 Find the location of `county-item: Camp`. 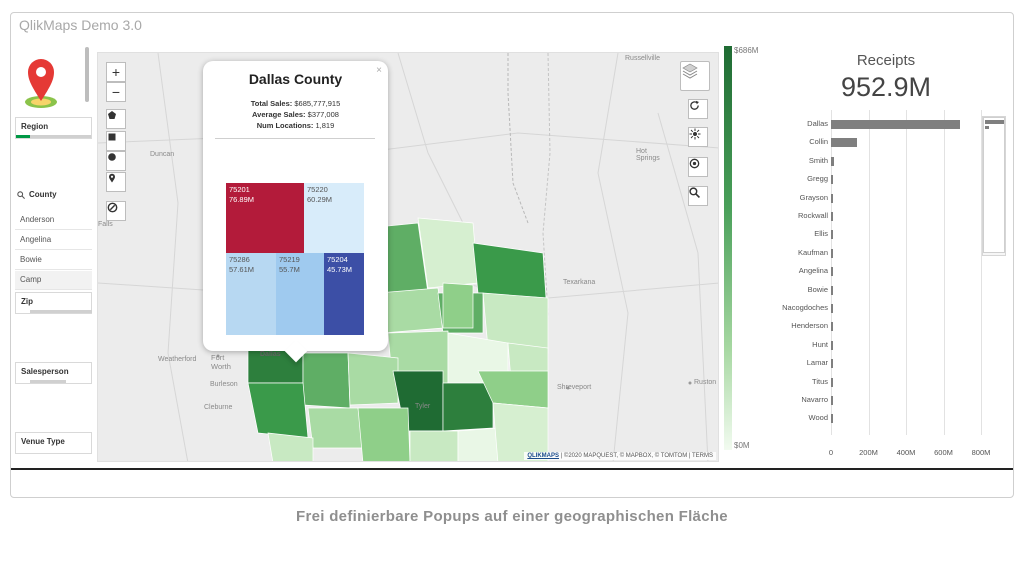

county-item: Camp is located at coordinates (53, 280).